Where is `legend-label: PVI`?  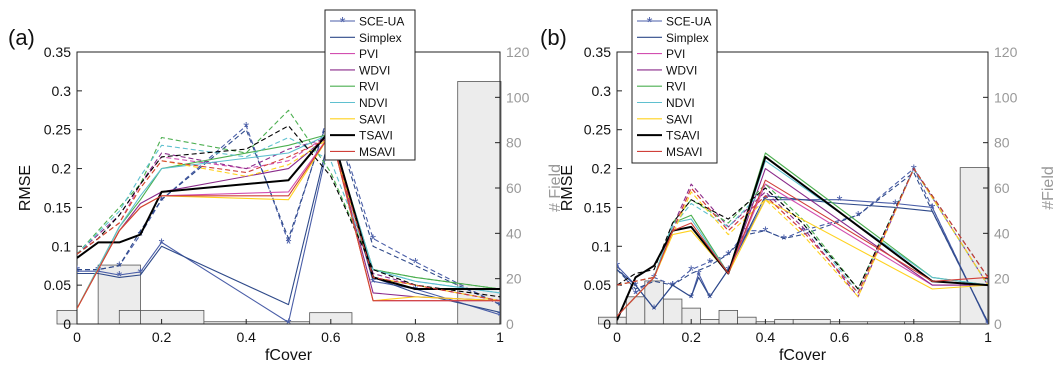 legend-label: PVI is located at coordinates (368, 54).